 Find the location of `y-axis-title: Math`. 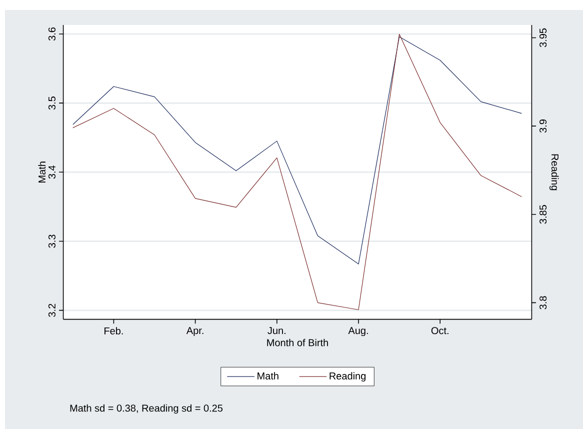

y-axis-title: Math is located at coordinates (42, 172).